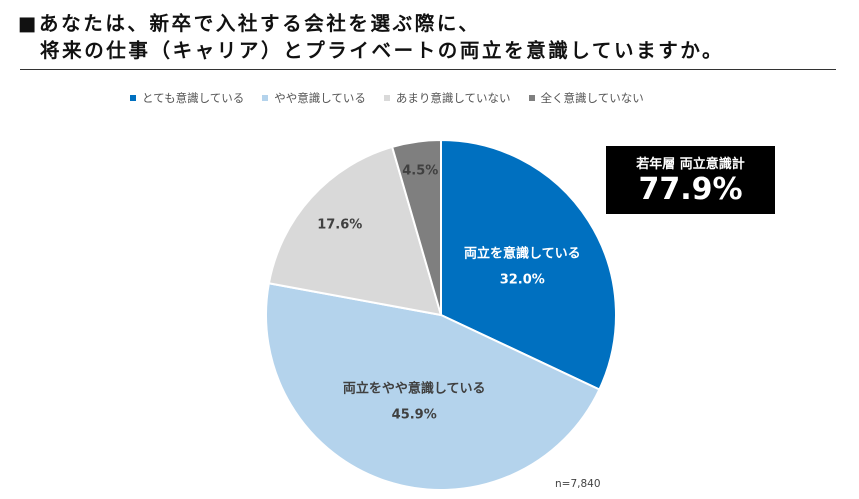 The height and width of the screenshot is (499, 859). I want to click on callout-label: 若年層 両立意識計, so click(690, 164).